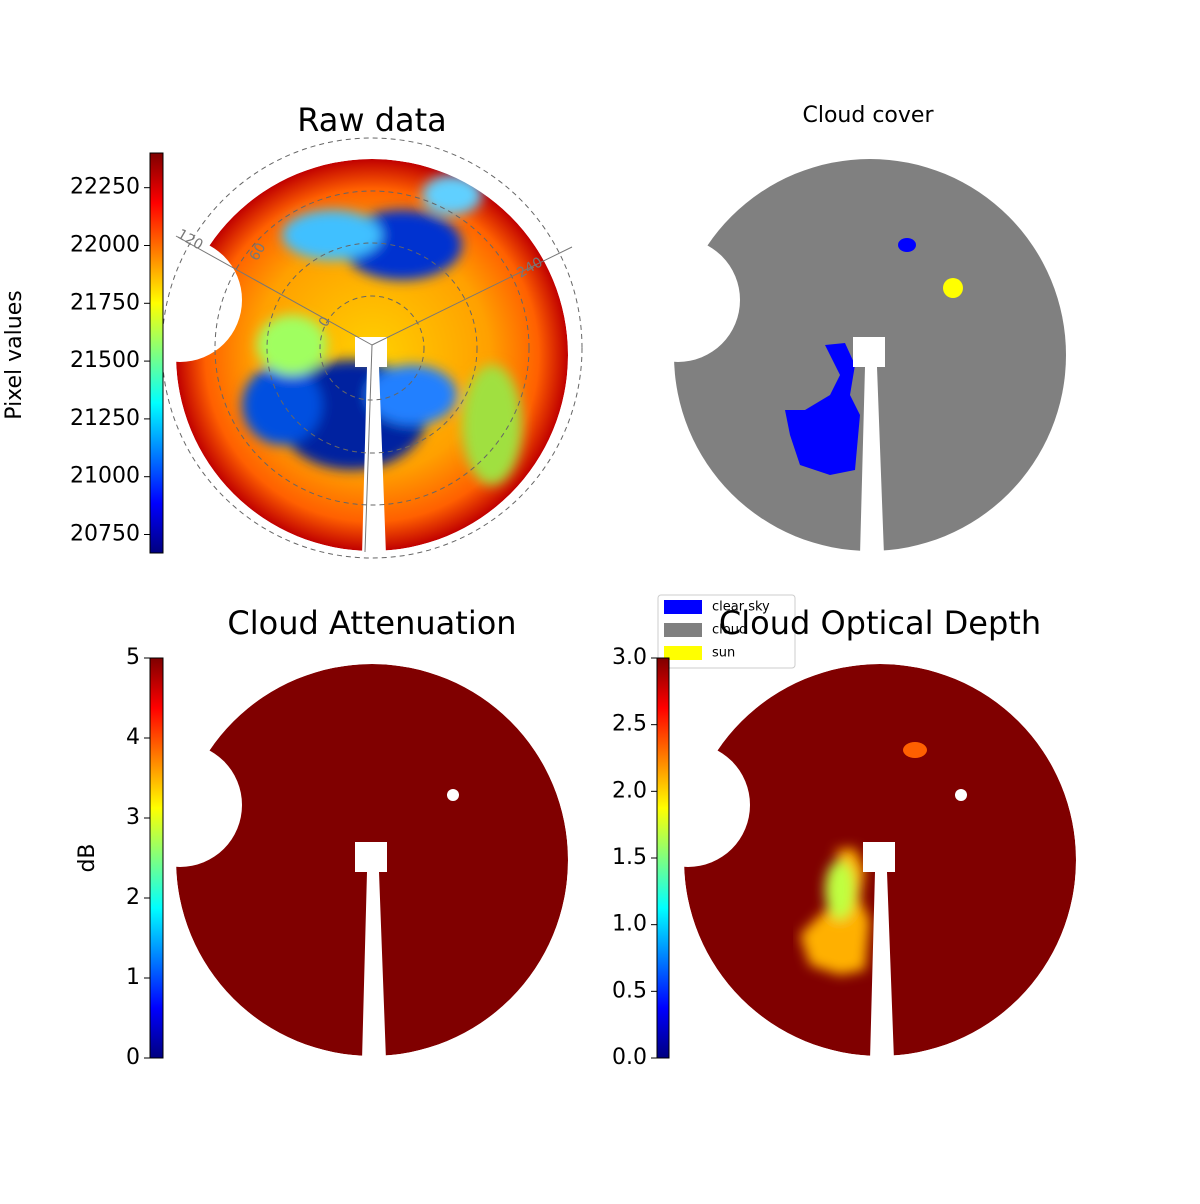 This screenshot has height=1204, width=1200. What do you see at coordinates (629, 790) in the screenshot?
I see `colorbar-tick-label: 2.0` at bounding box center [629, 790].